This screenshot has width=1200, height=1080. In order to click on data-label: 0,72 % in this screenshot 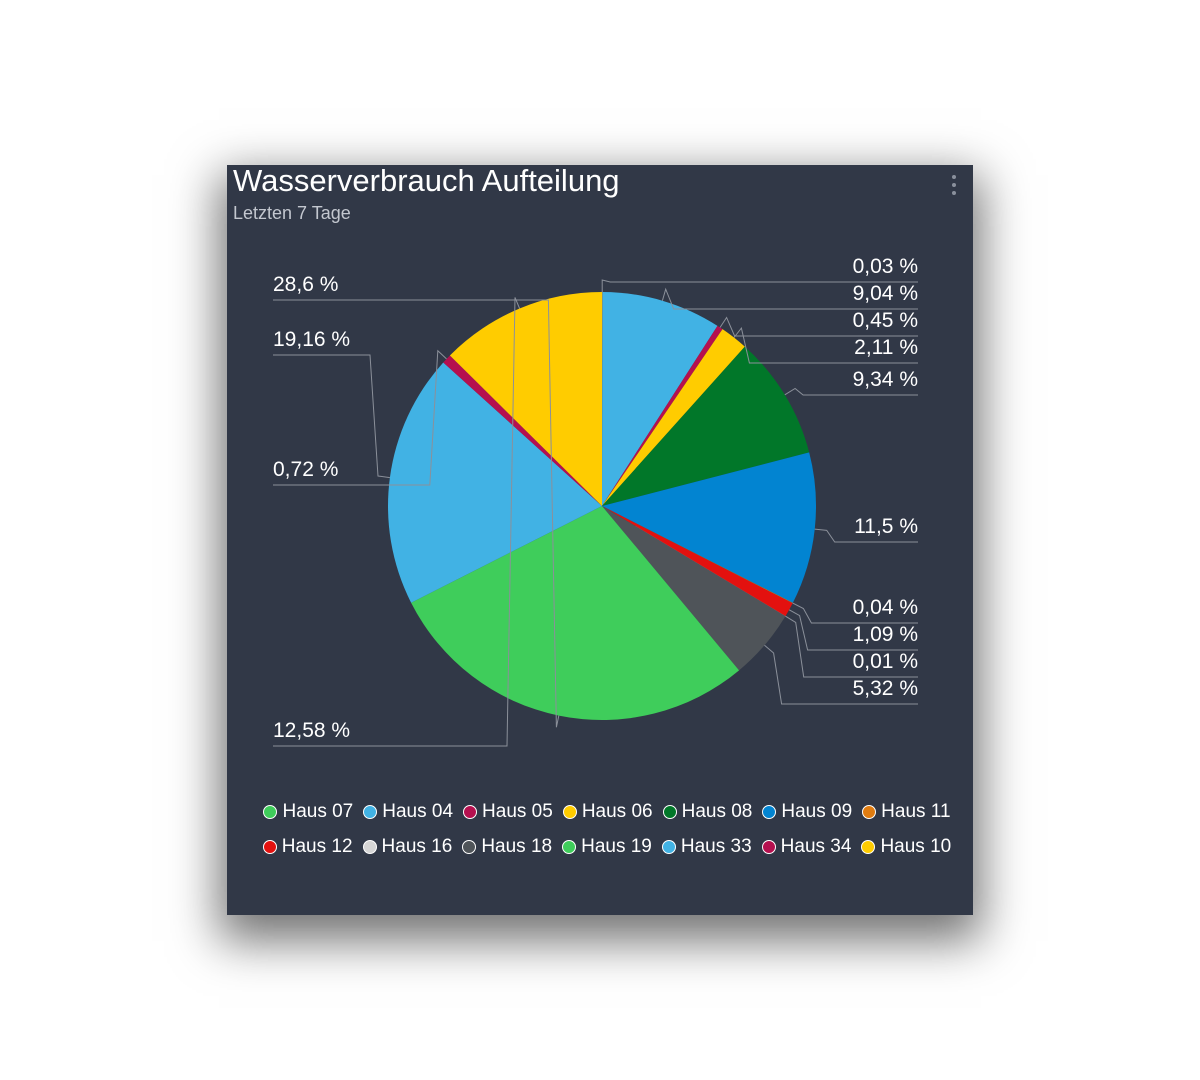, I will do `click(305, 469)`.